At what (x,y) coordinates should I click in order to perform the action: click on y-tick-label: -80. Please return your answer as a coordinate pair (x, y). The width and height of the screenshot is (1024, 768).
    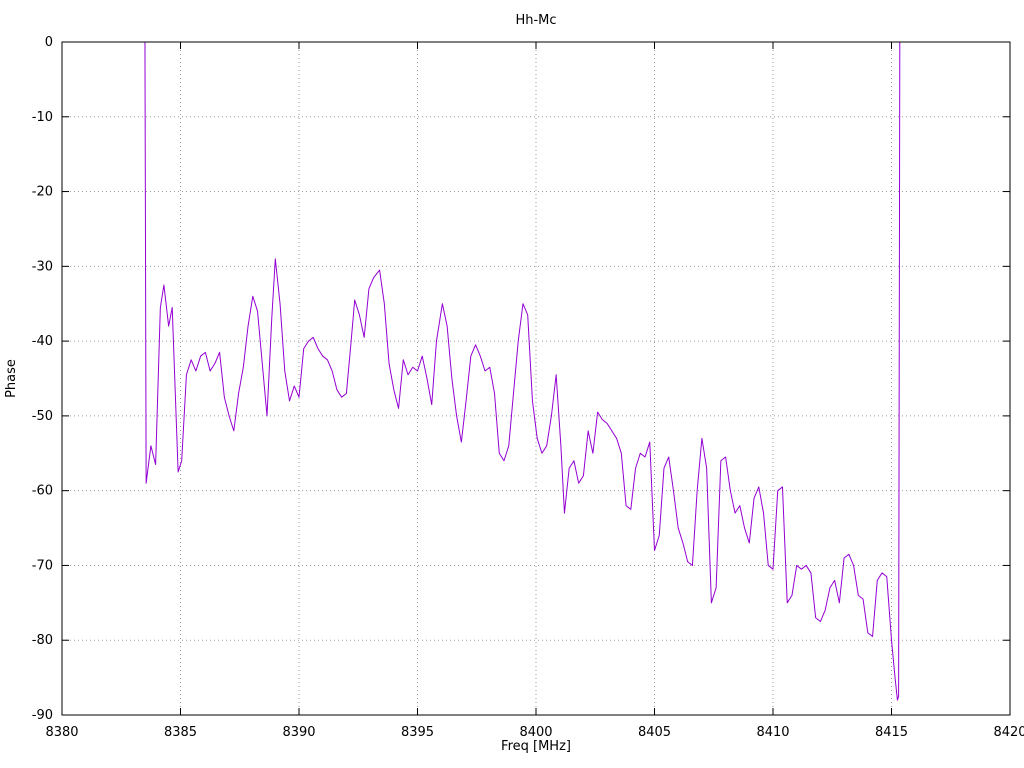
    Looking at the image, I should click on (42, 640).